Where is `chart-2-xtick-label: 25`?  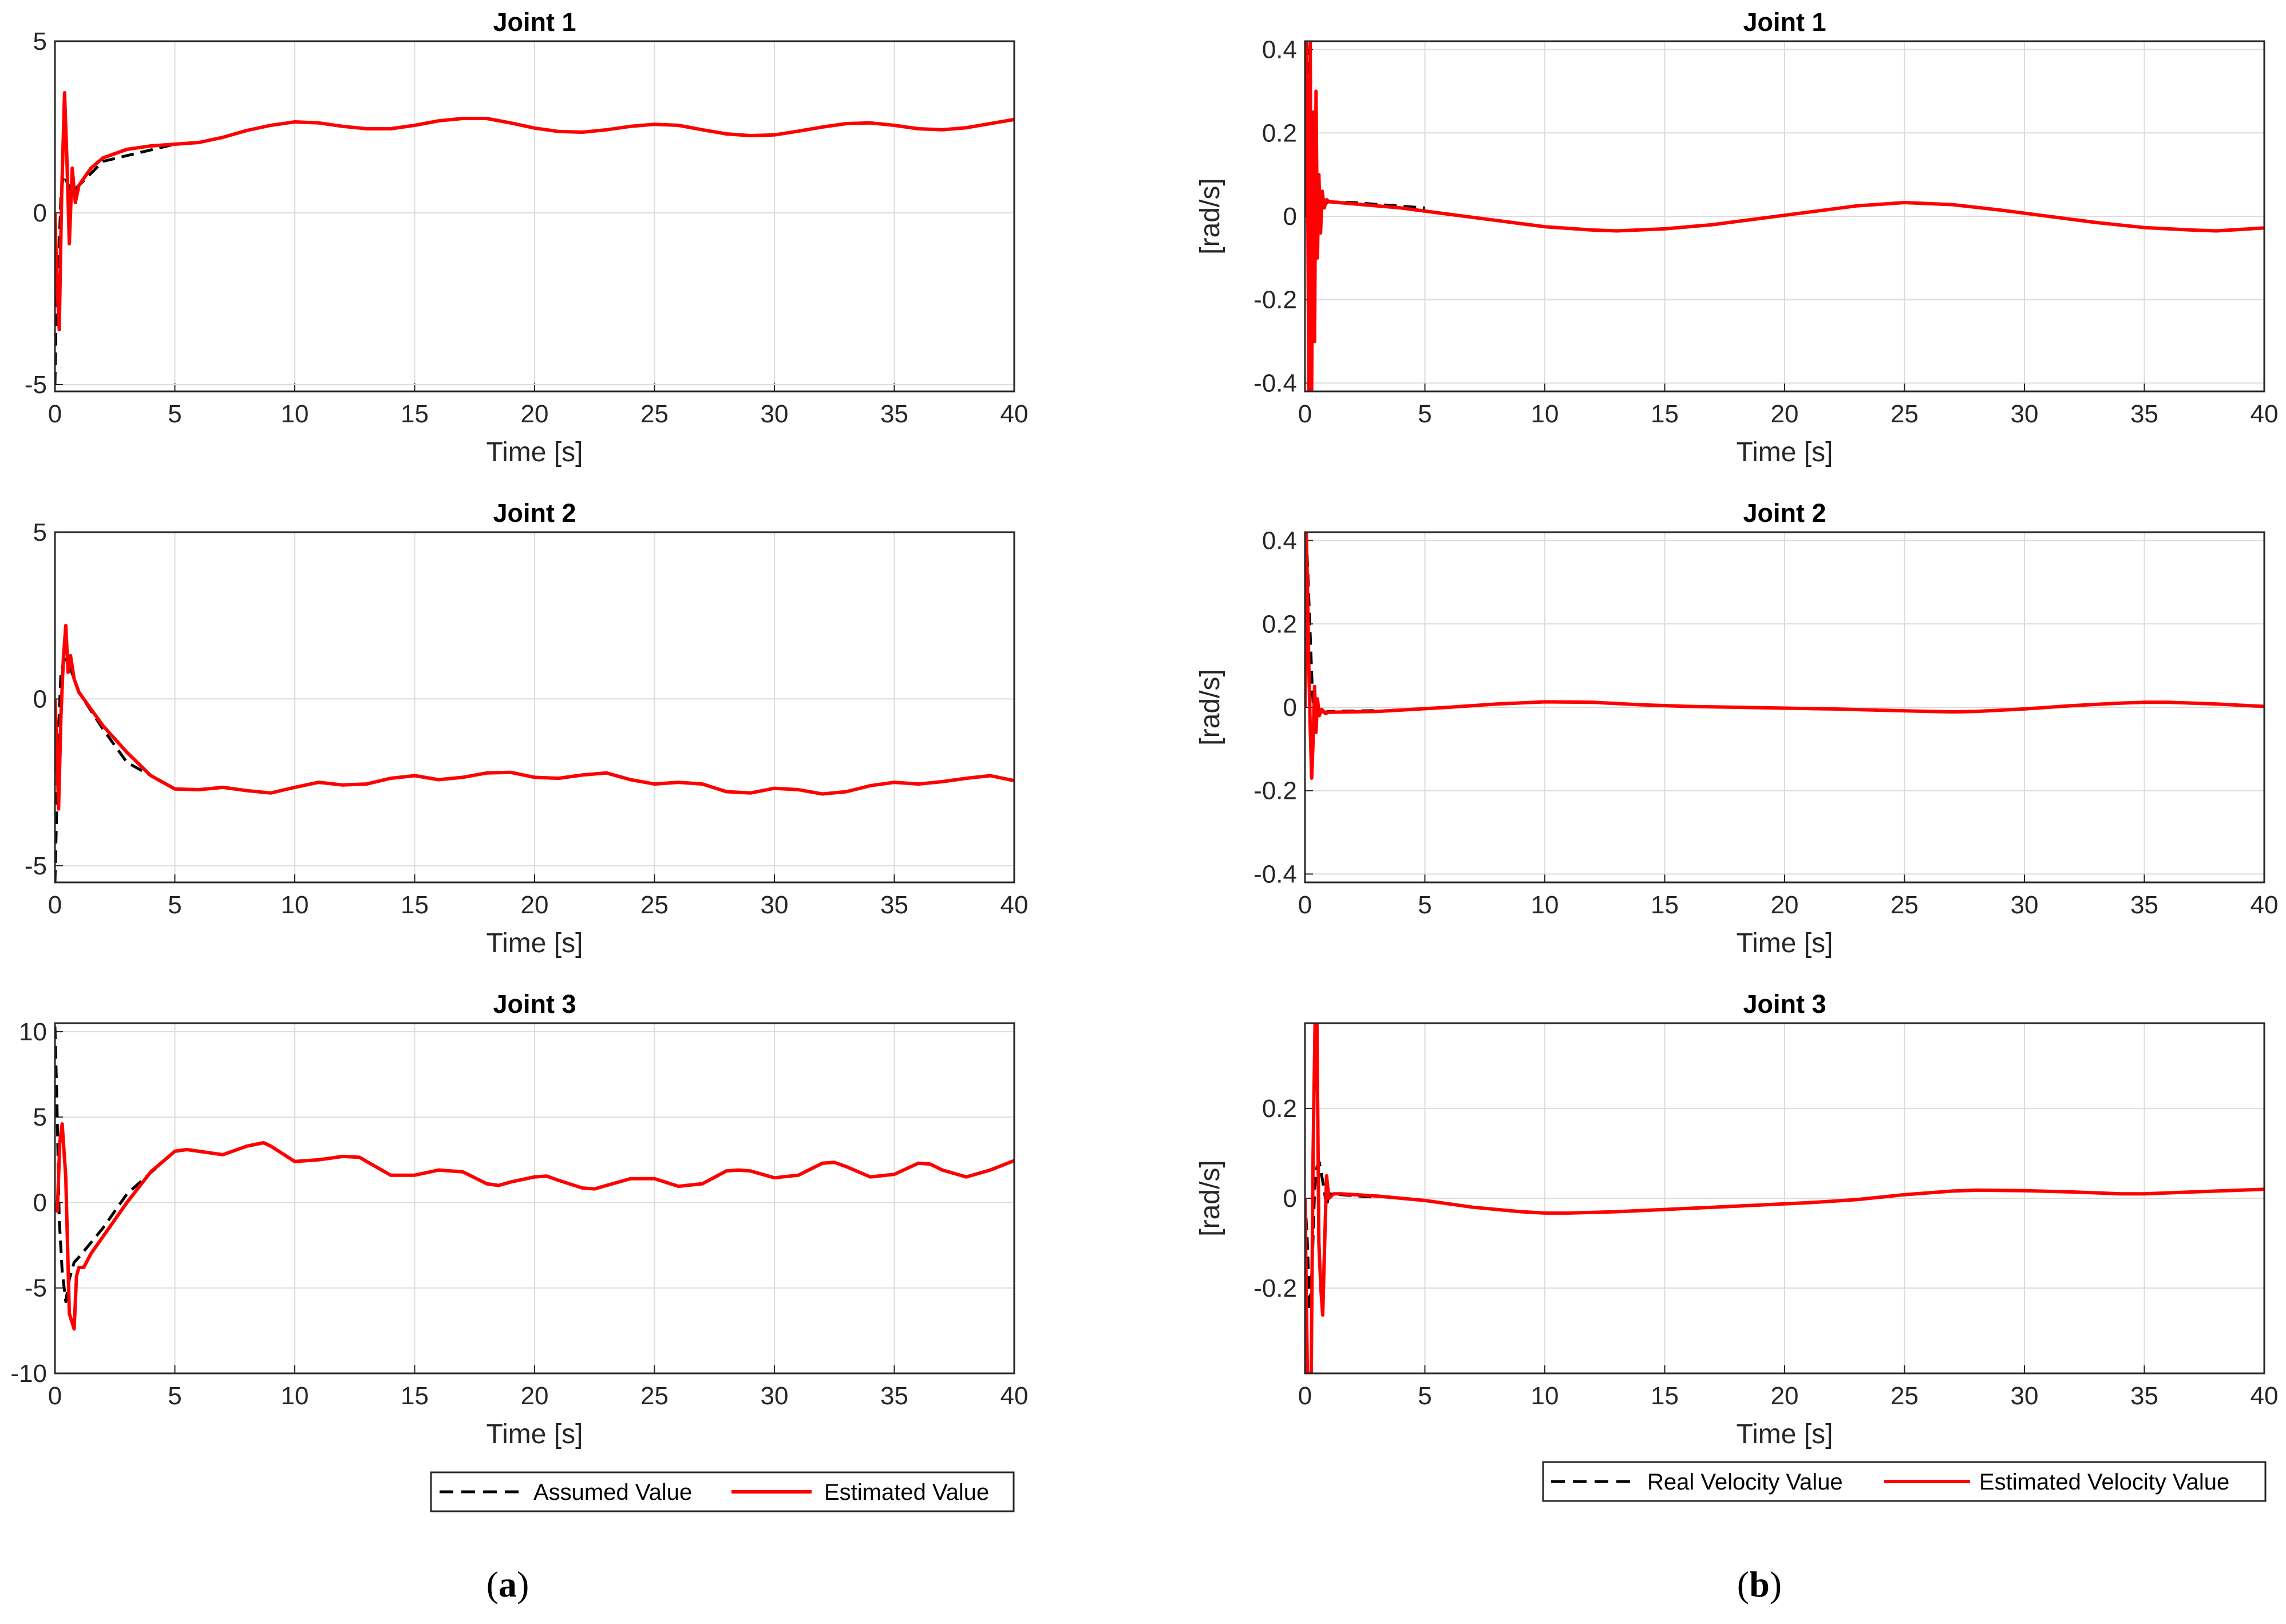
chart-2-xtick-label: 25 is located at coordinates (654, 905).